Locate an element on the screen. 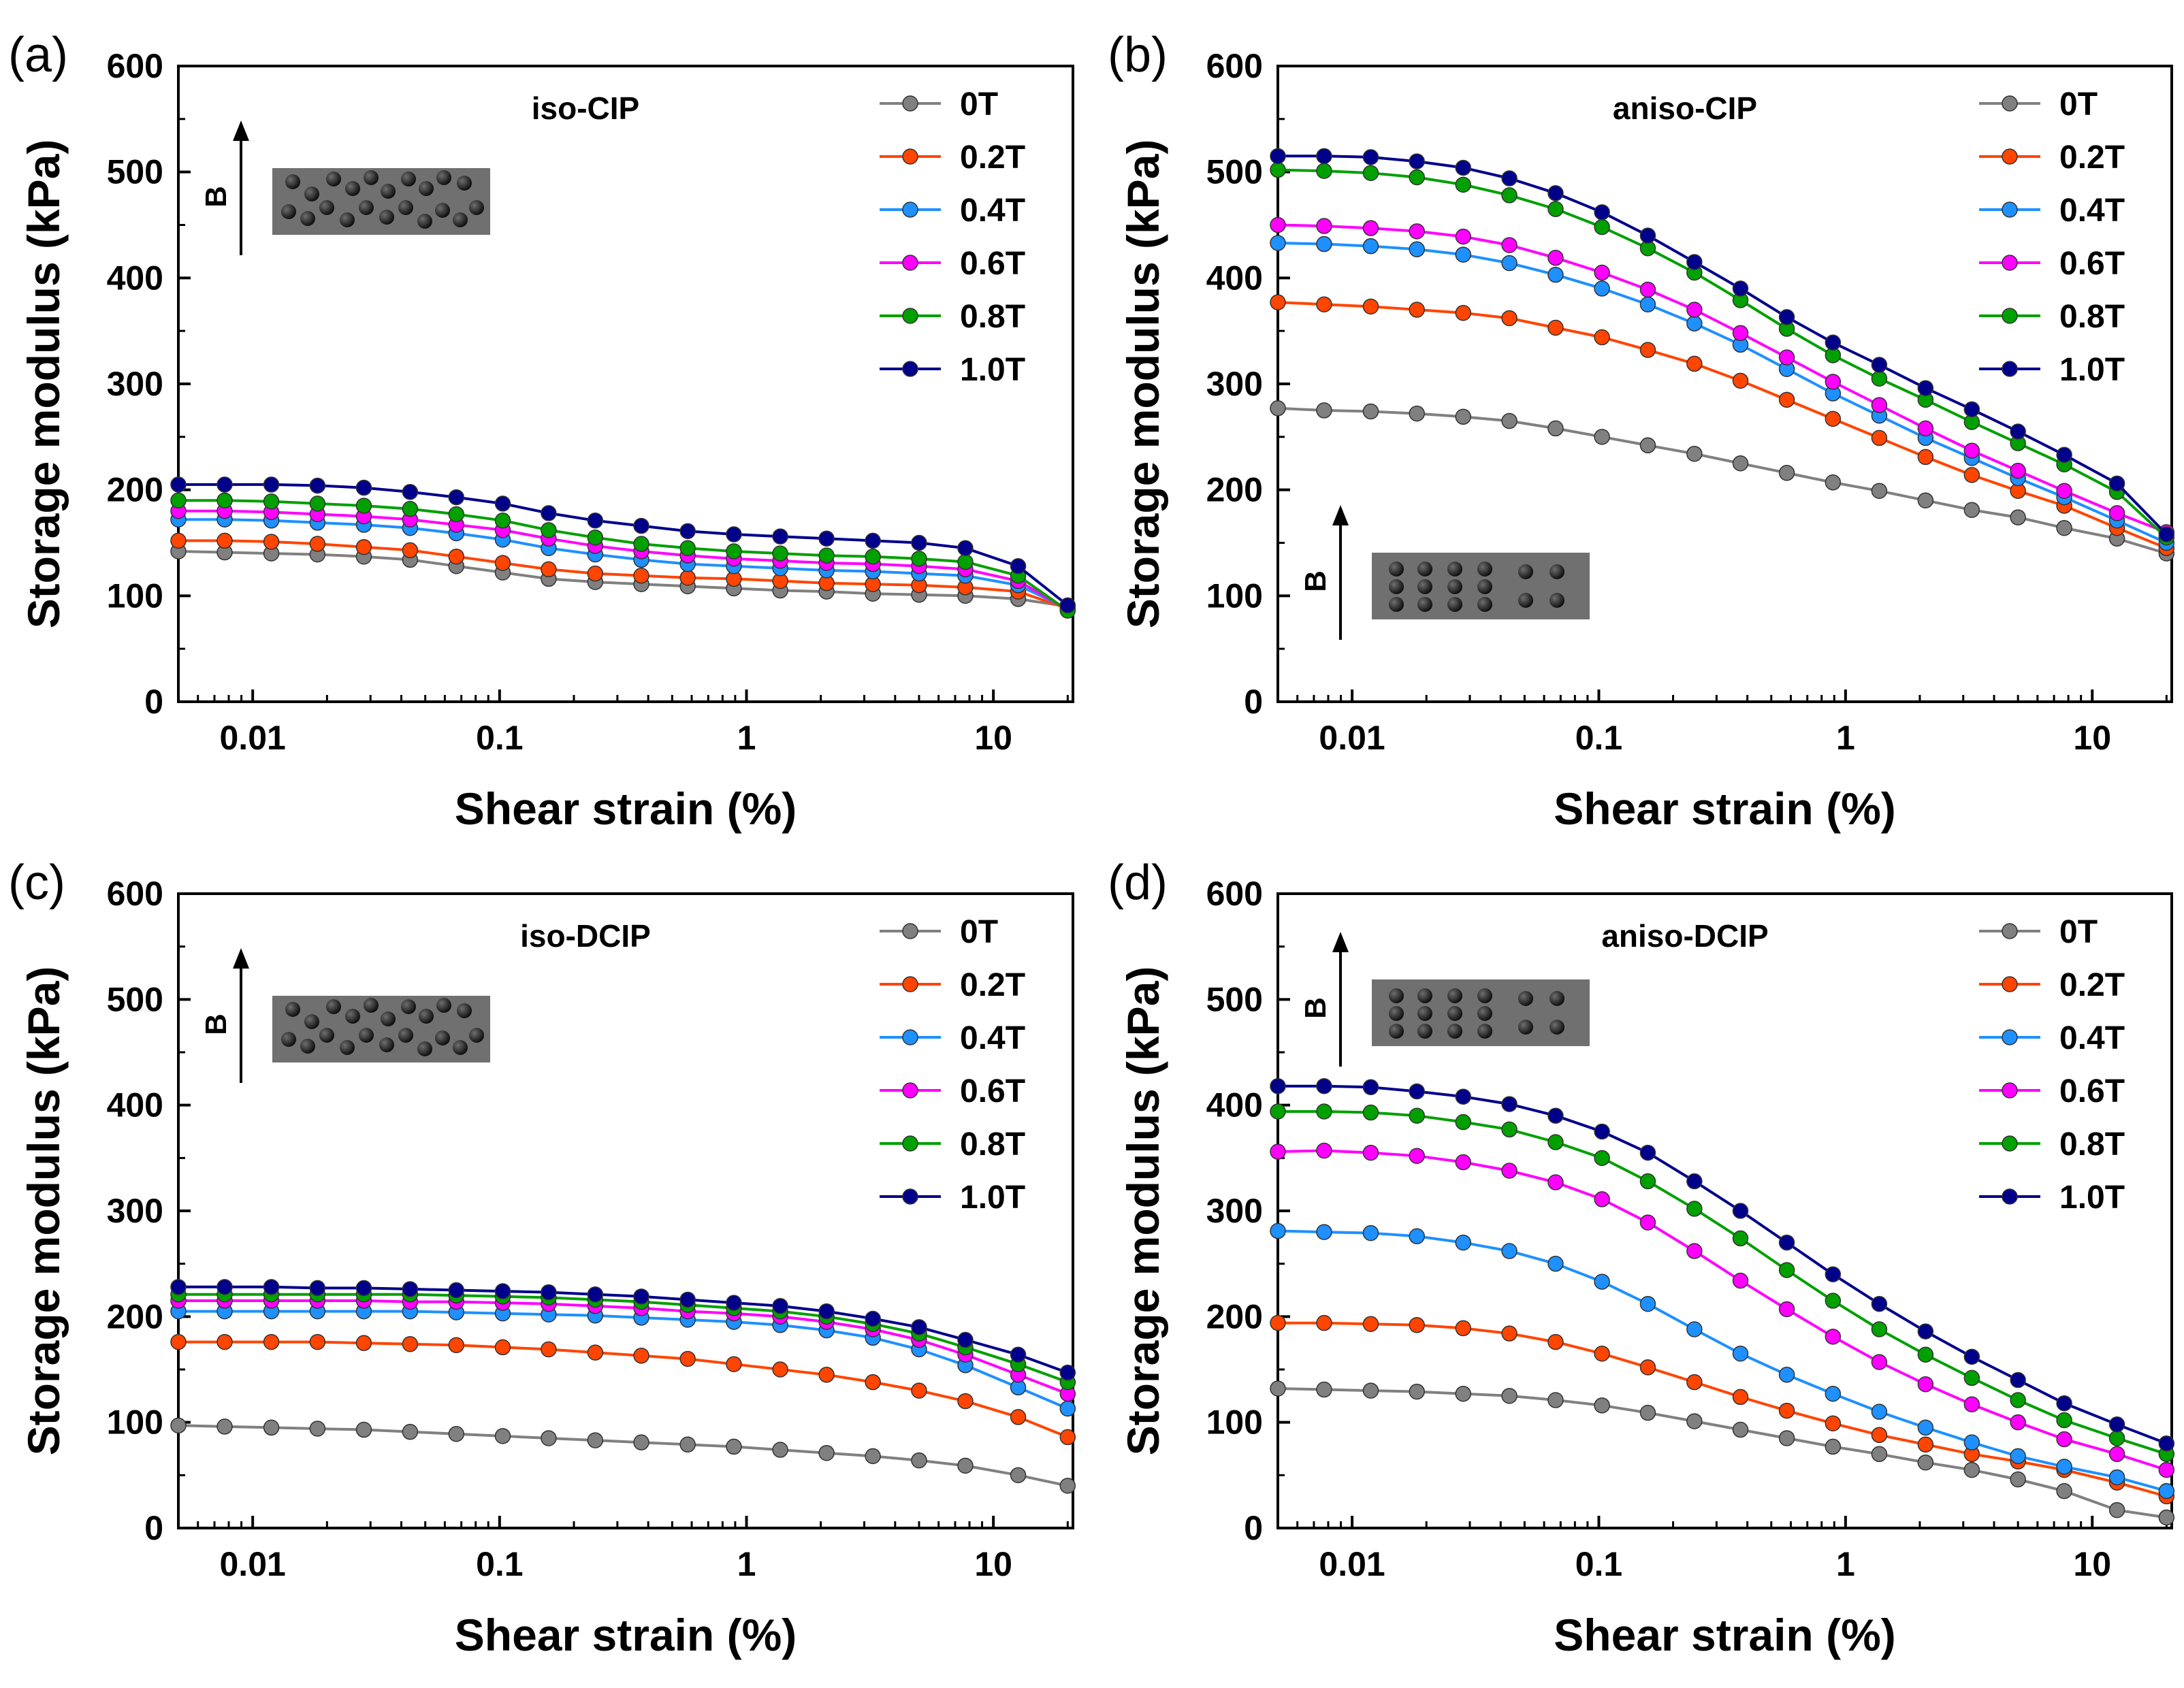  x-tick-label: 0.1 is located at coordinates (1599, 1564).